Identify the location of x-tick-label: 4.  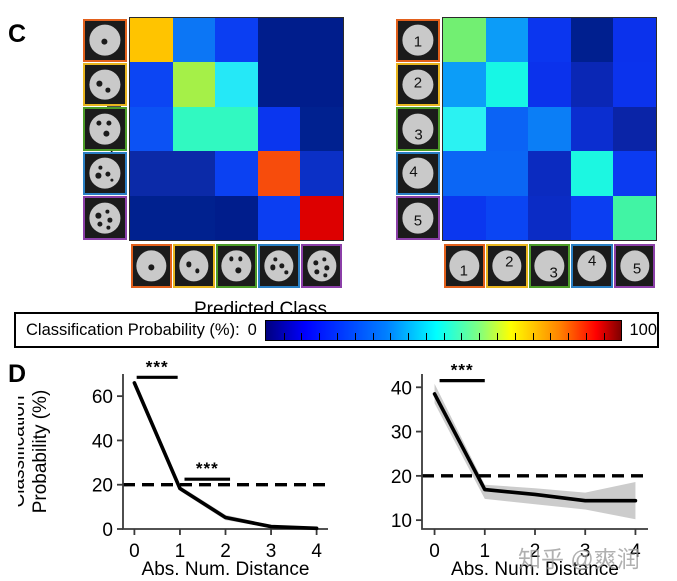
(316, 551).